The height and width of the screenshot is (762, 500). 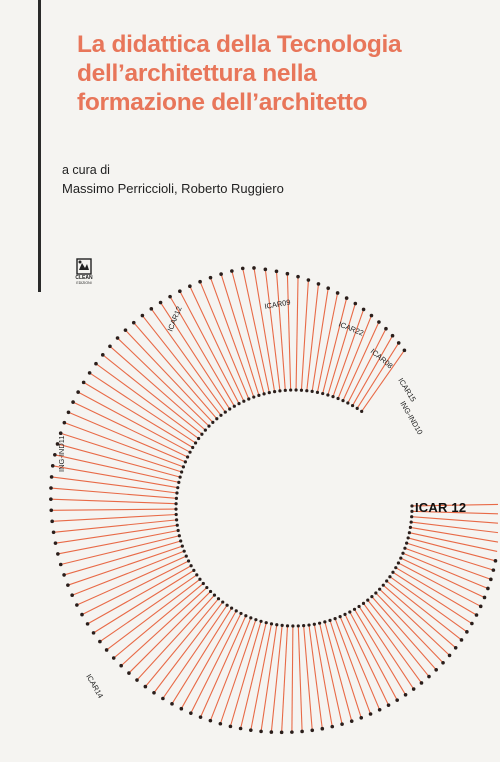 I want to click on publisher-sub: EDIZIONI, so click(x=84, y=283).